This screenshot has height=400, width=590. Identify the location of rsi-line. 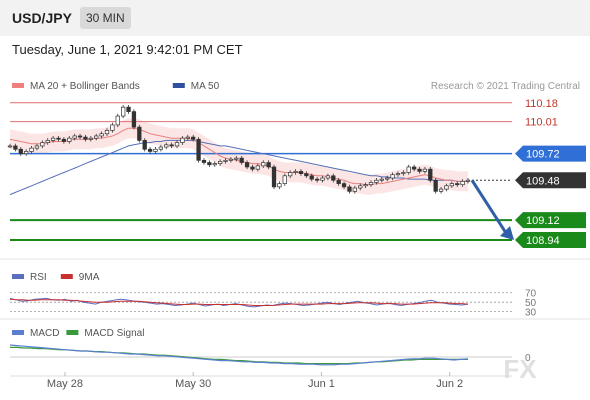
(239, 302).